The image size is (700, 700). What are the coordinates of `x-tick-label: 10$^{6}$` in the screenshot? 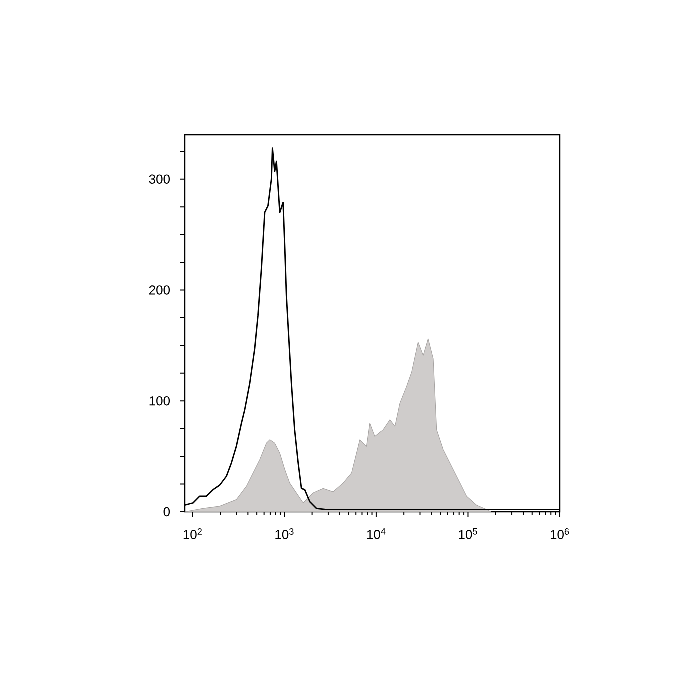 It's located at (560, 534).